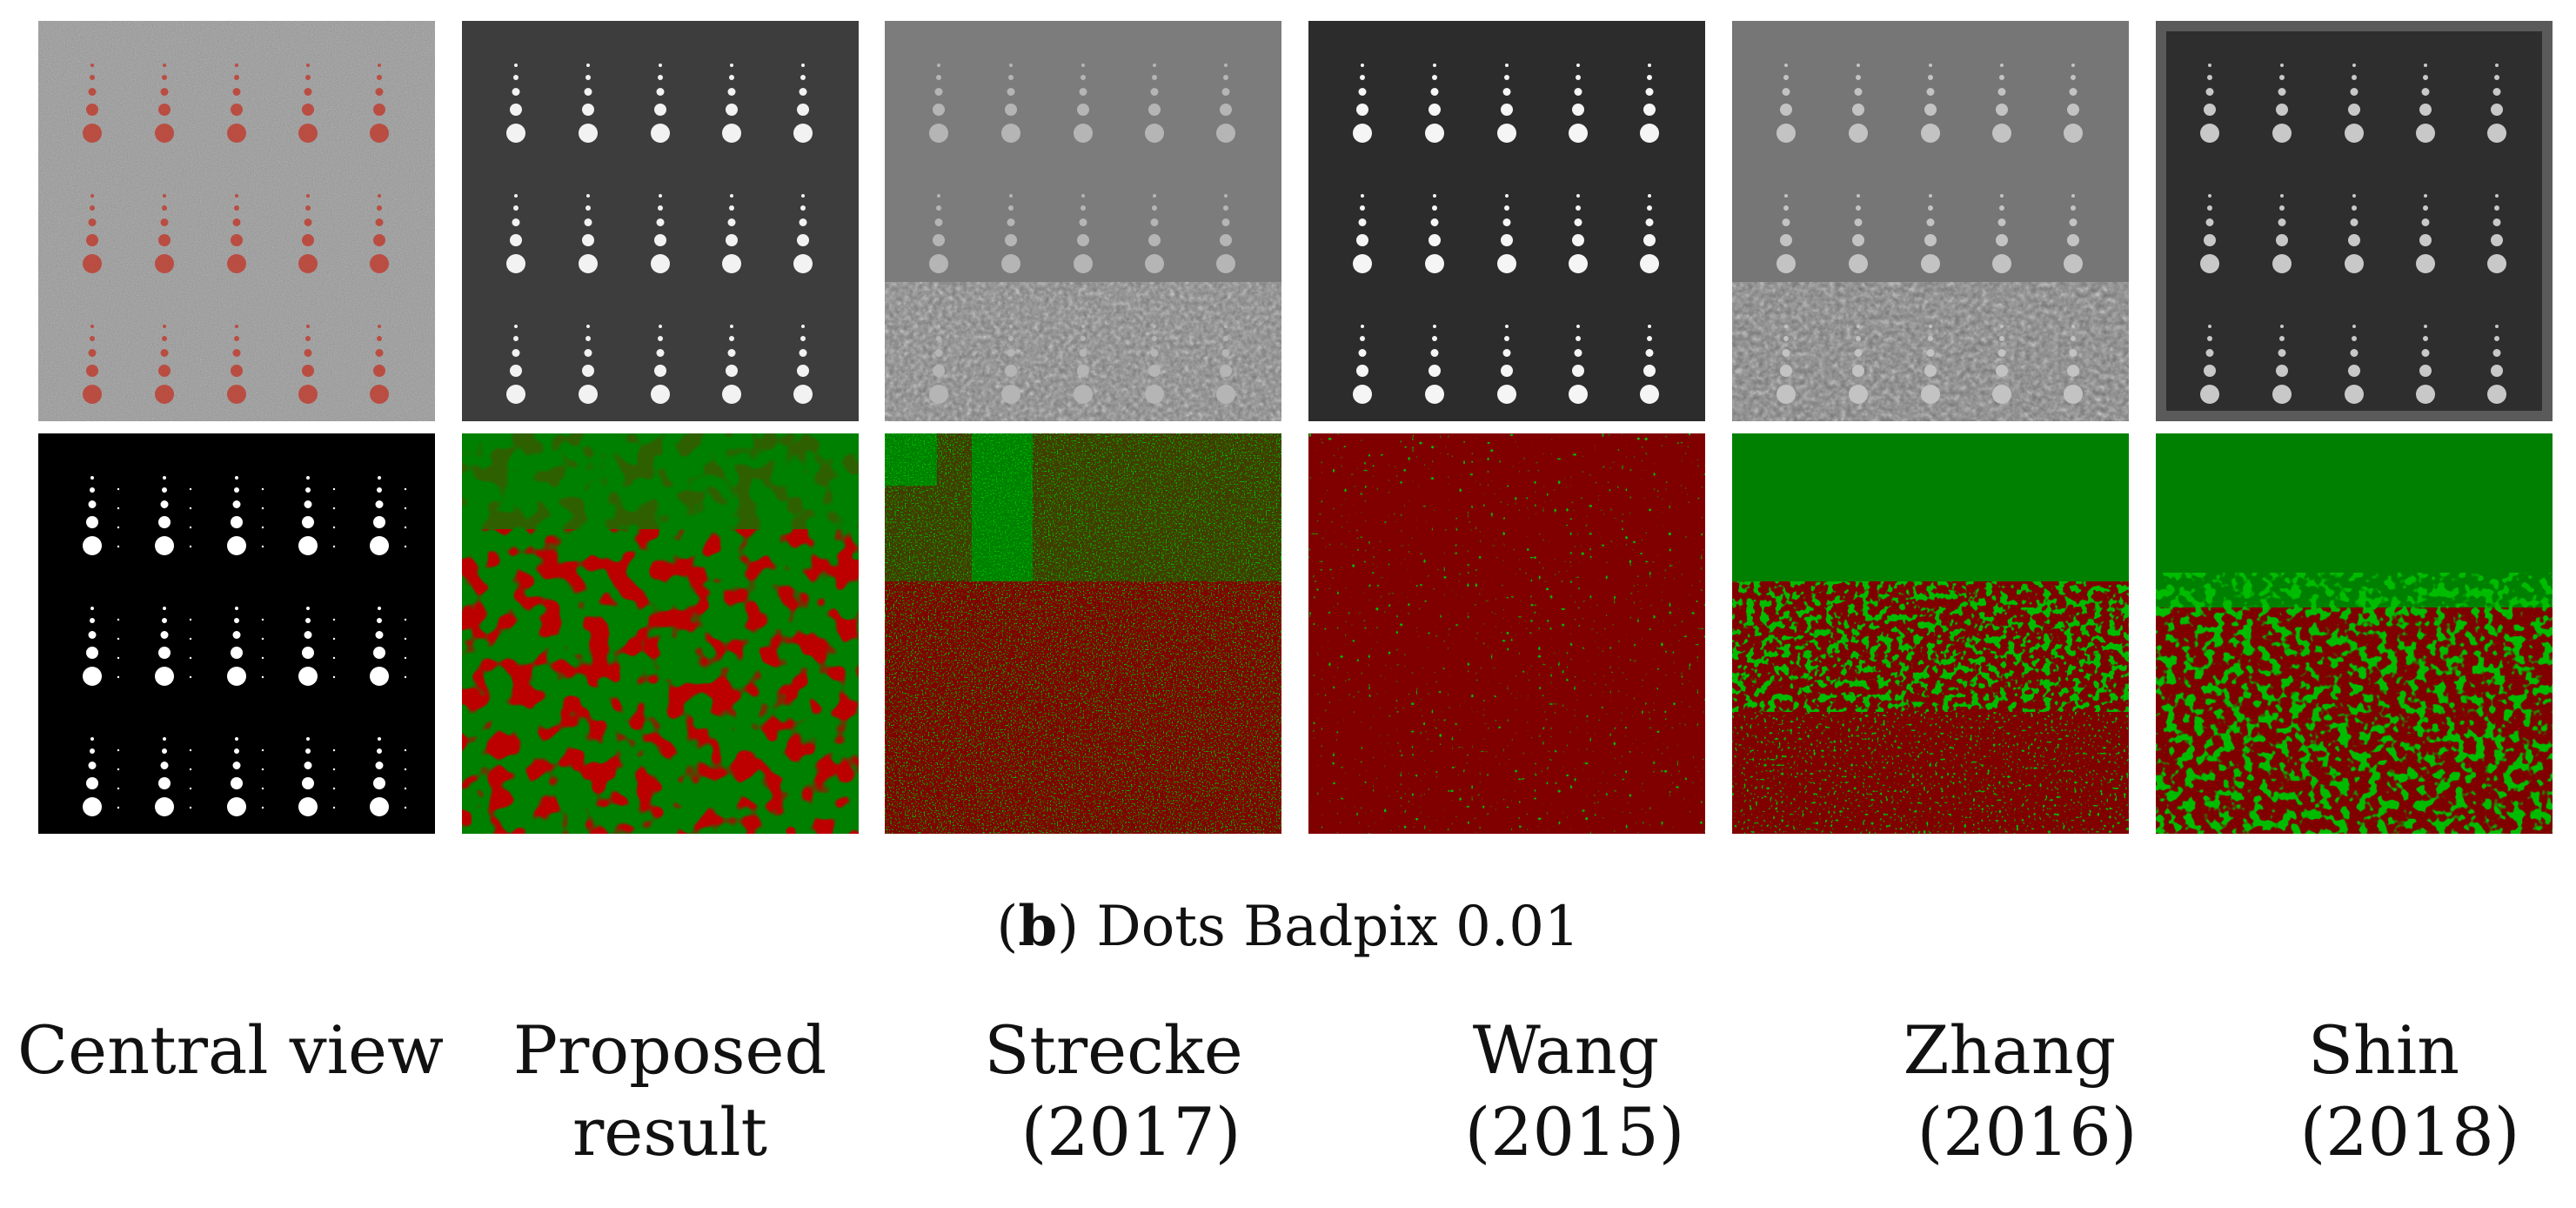 This screenshot has height=1208, width=2576. I want to click on zhang-badpix-panel, so click(1930, 633).